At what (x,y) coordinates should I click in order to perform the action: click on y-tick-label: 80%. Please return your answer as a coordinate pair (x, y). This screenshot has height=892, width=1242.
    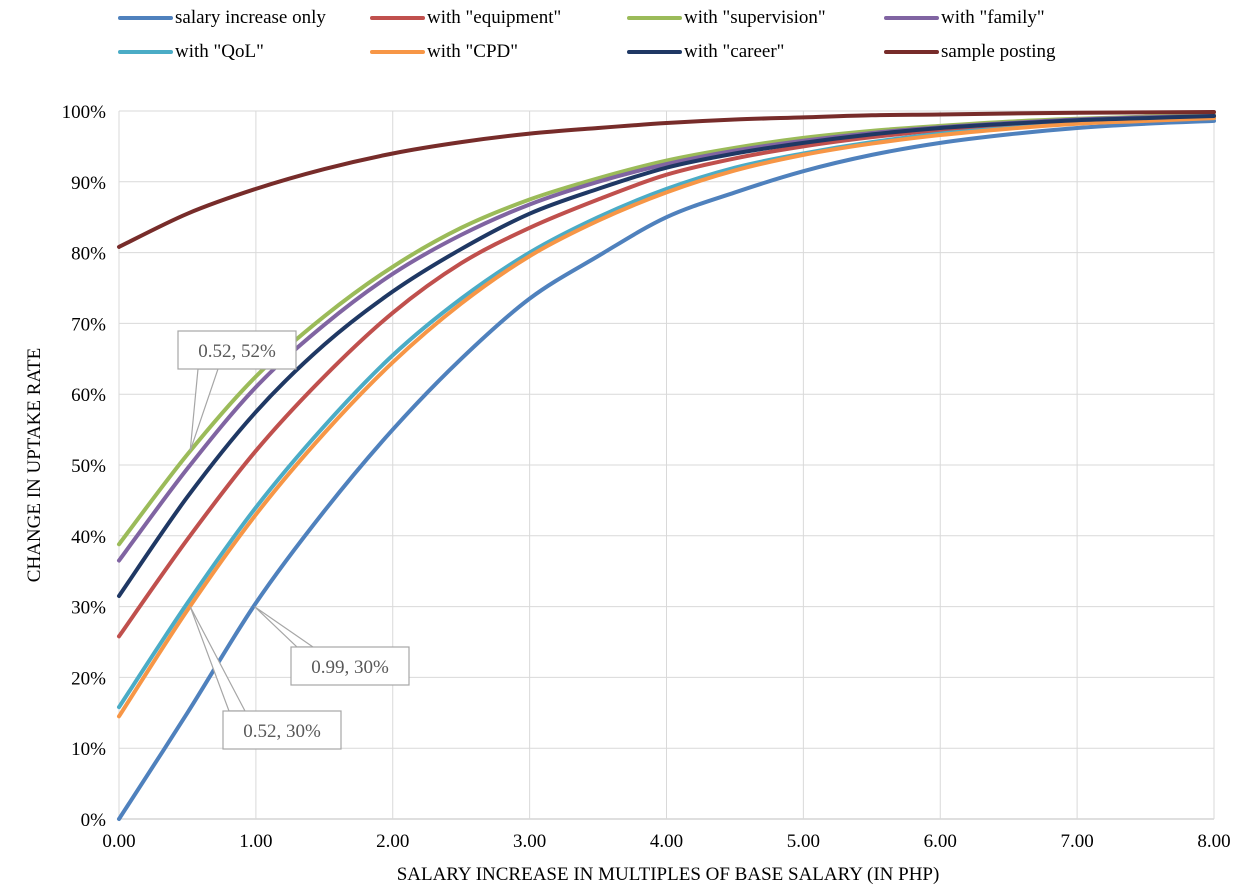
    Looking at the image, I should click on (88, 254).